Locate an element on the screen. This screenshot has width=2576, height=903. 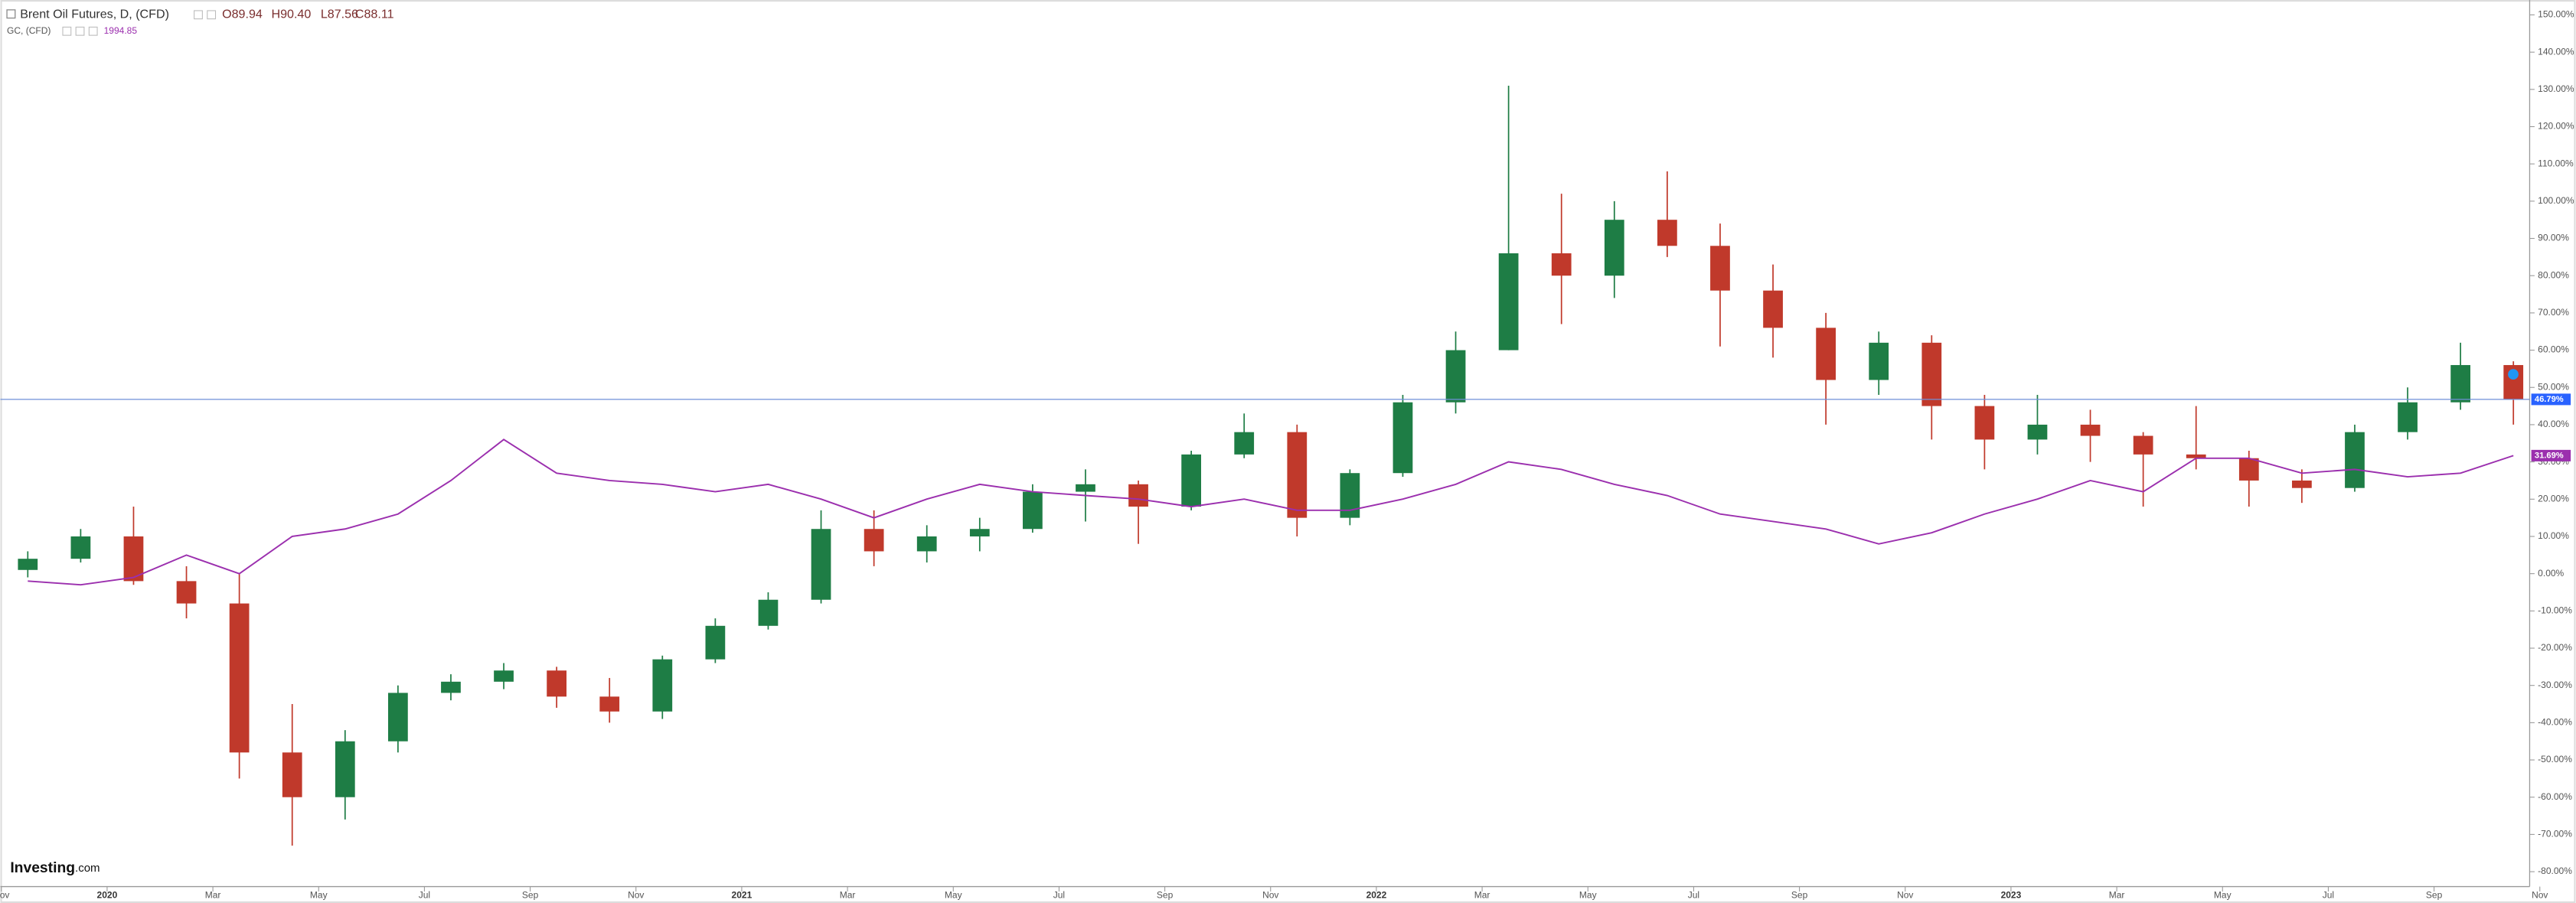
close-value: C88.11 is located at coordinates (374, 14).